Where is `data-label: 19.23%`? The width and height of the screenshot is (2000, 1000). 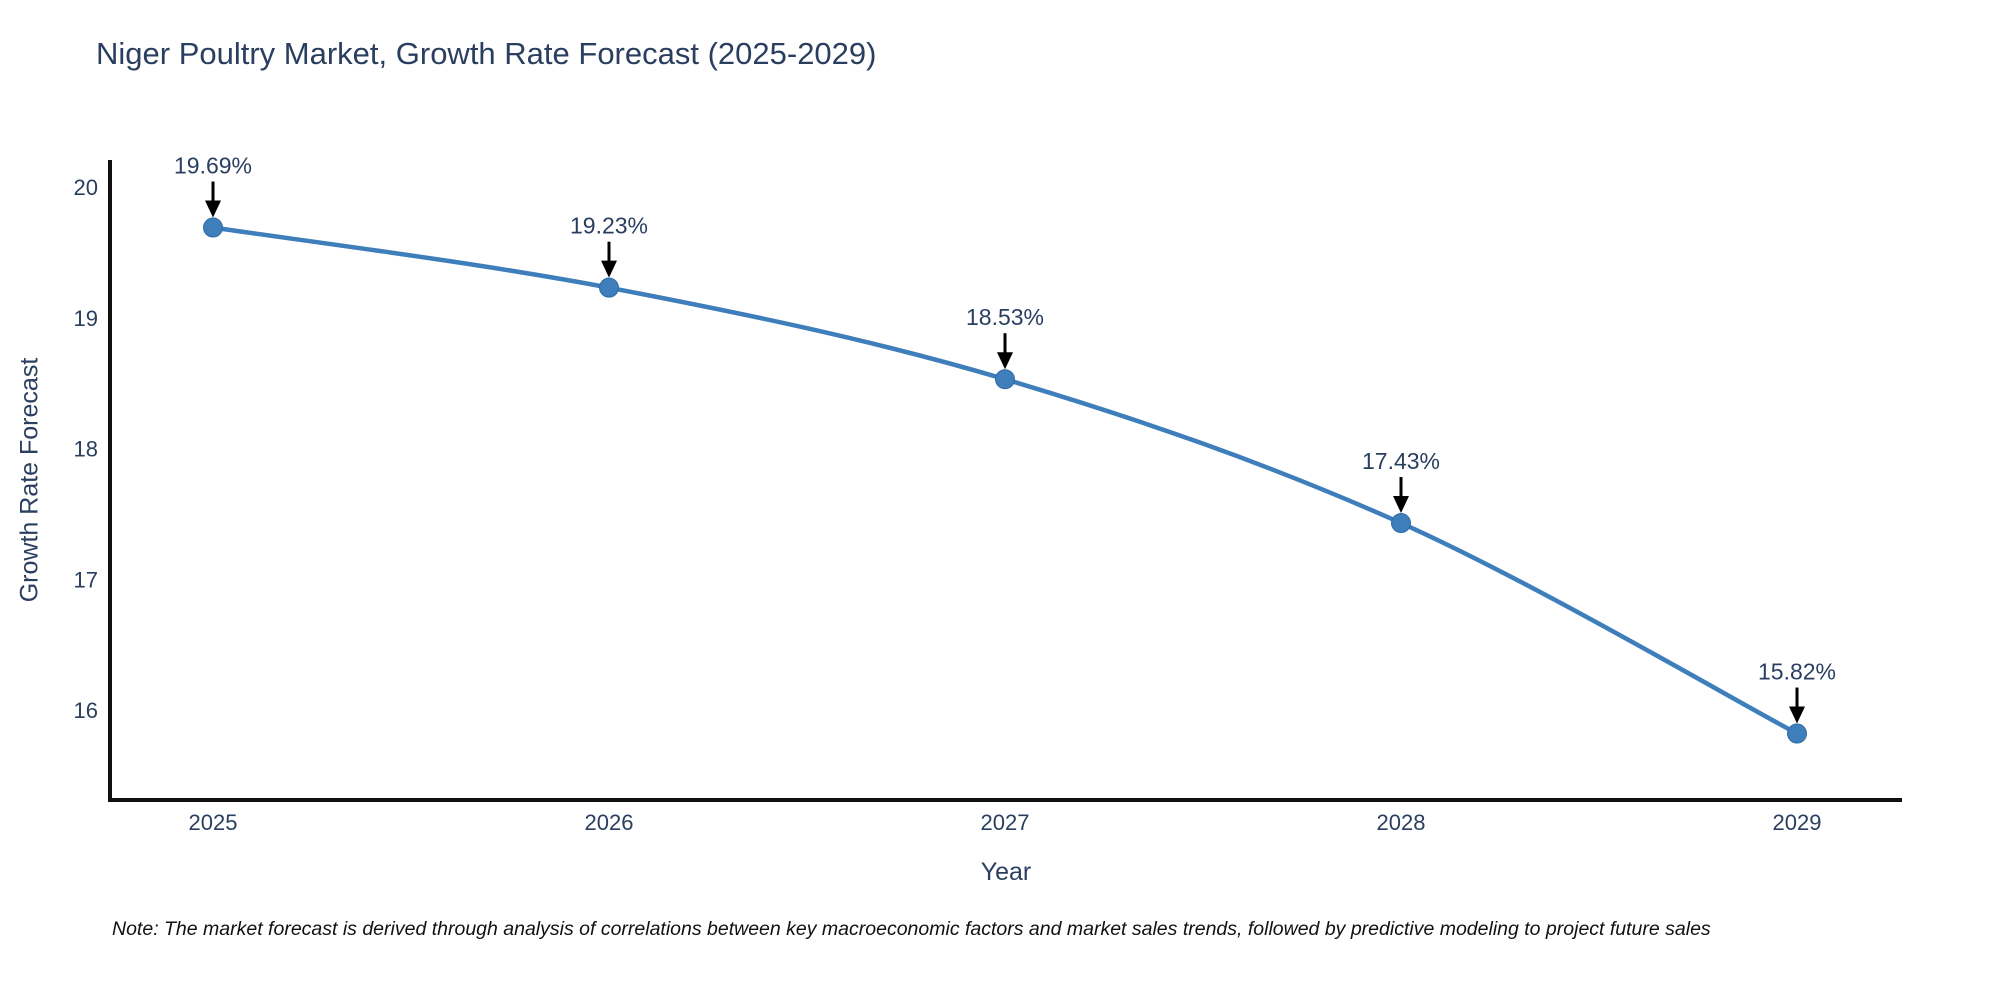
data-label: 19.23% is located at coordinates (609, 226).